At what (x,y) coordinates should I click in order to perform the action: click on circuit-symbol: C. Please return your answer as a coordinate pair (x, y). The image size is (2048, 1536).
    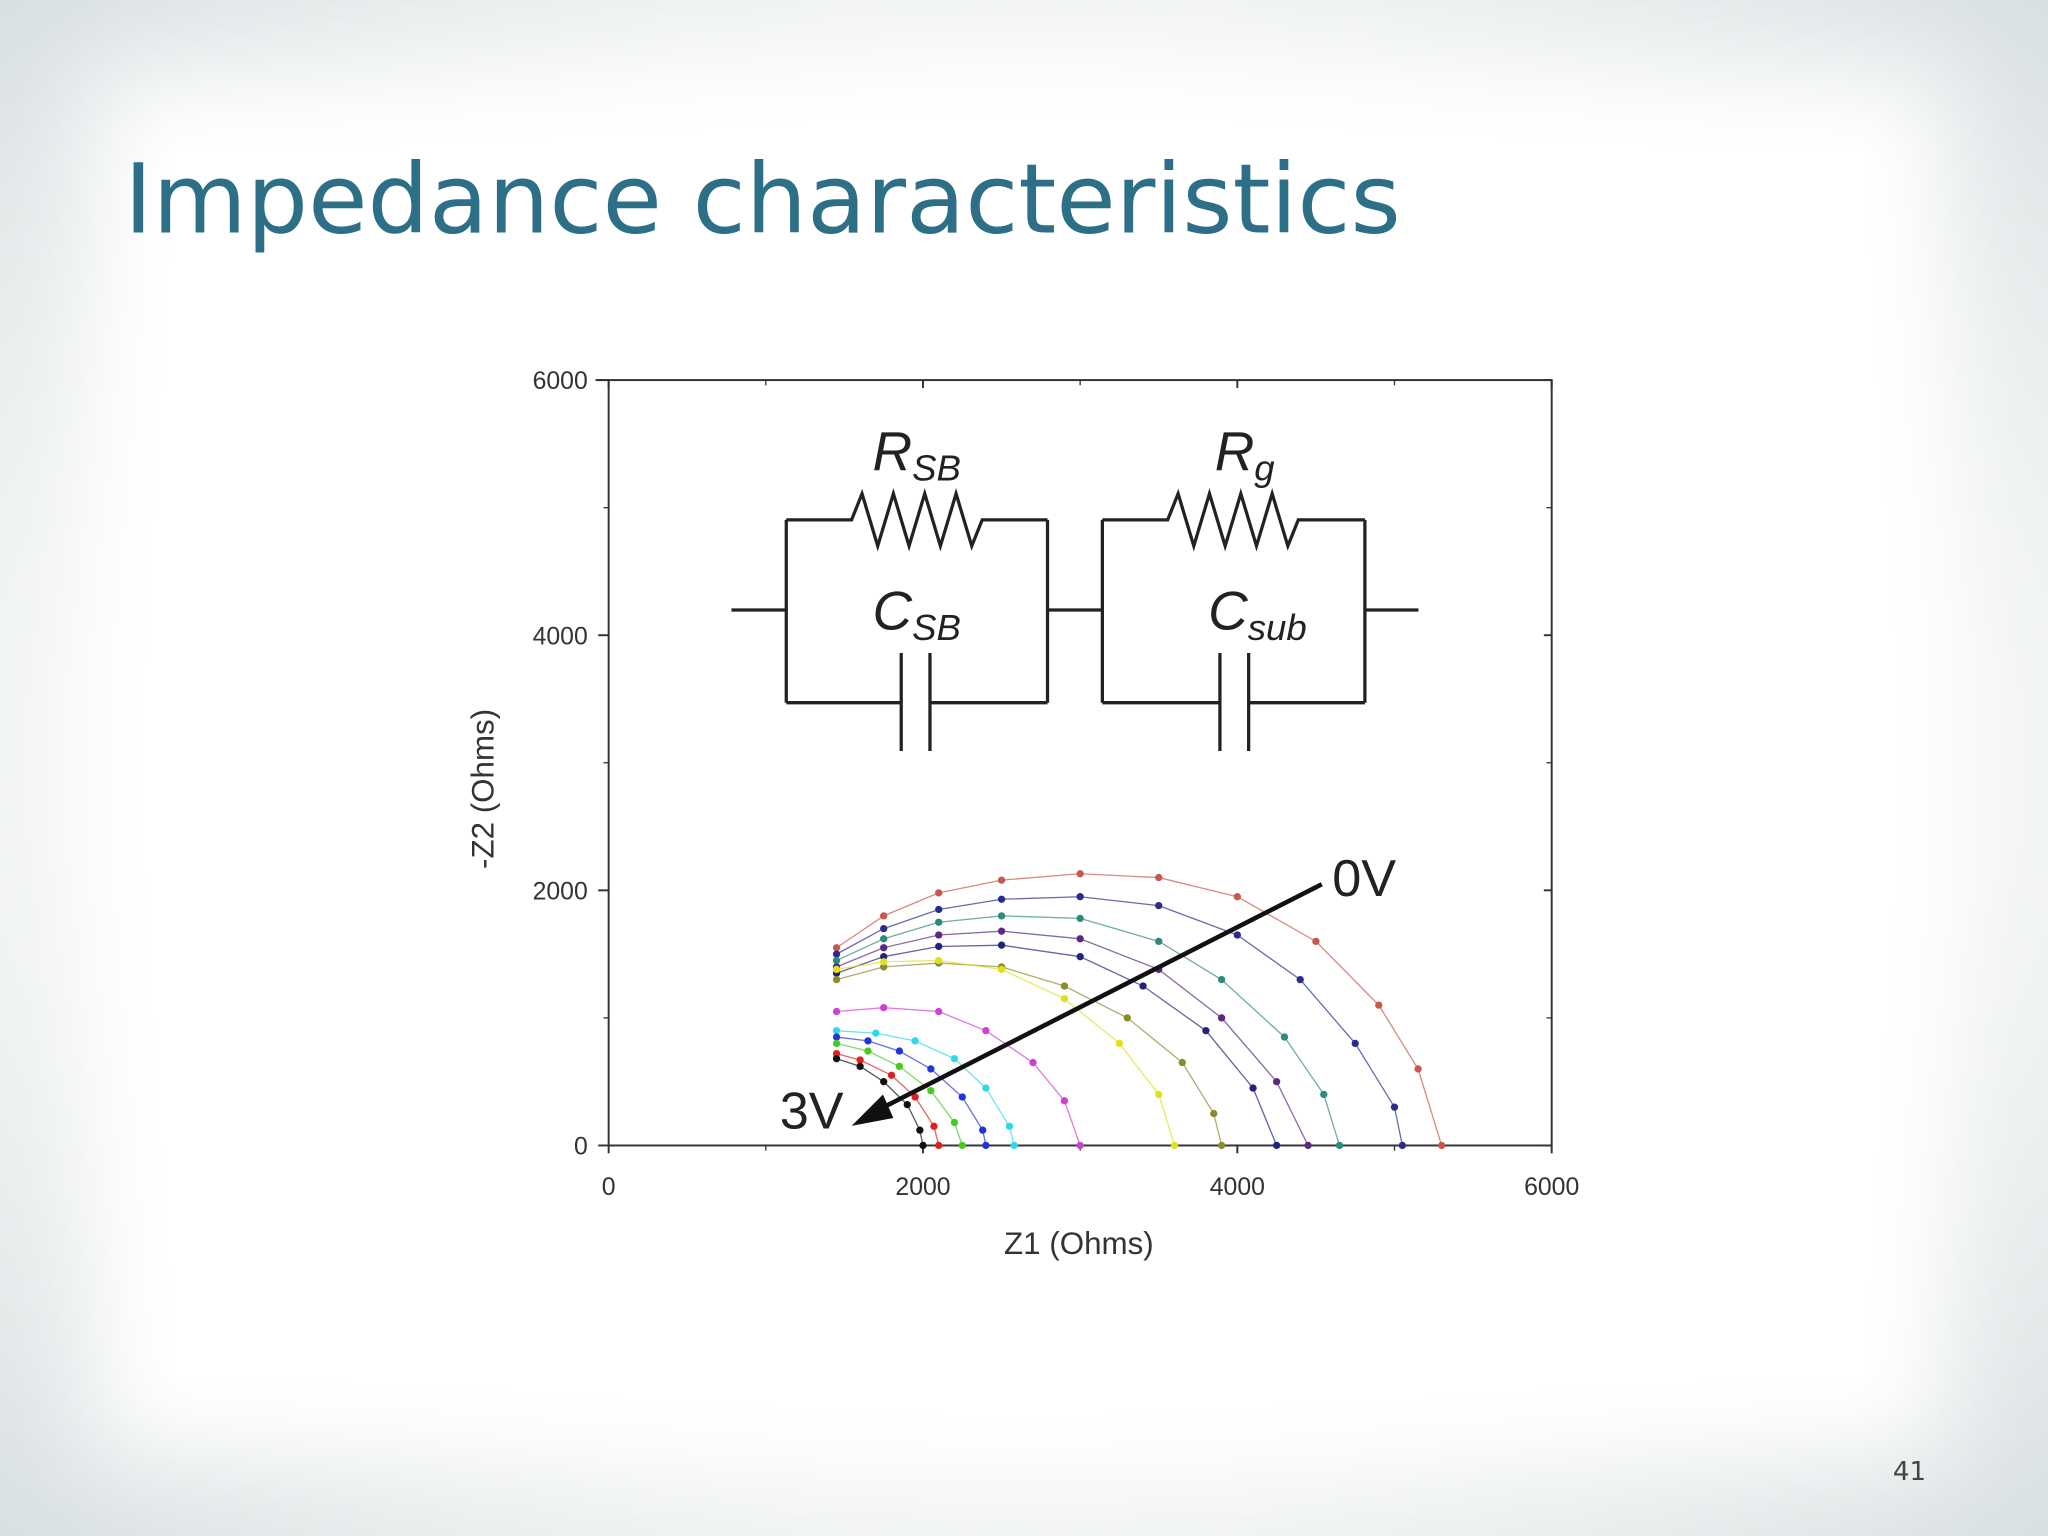
    Looking at the image, I should click on (892, 611).